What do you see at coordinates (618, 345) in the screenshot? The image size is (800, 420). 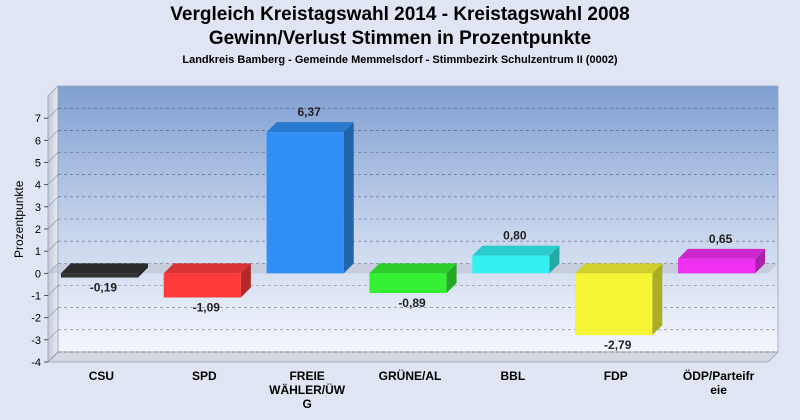 I see `data-label: -2,79` at bounding box center [618, 345].